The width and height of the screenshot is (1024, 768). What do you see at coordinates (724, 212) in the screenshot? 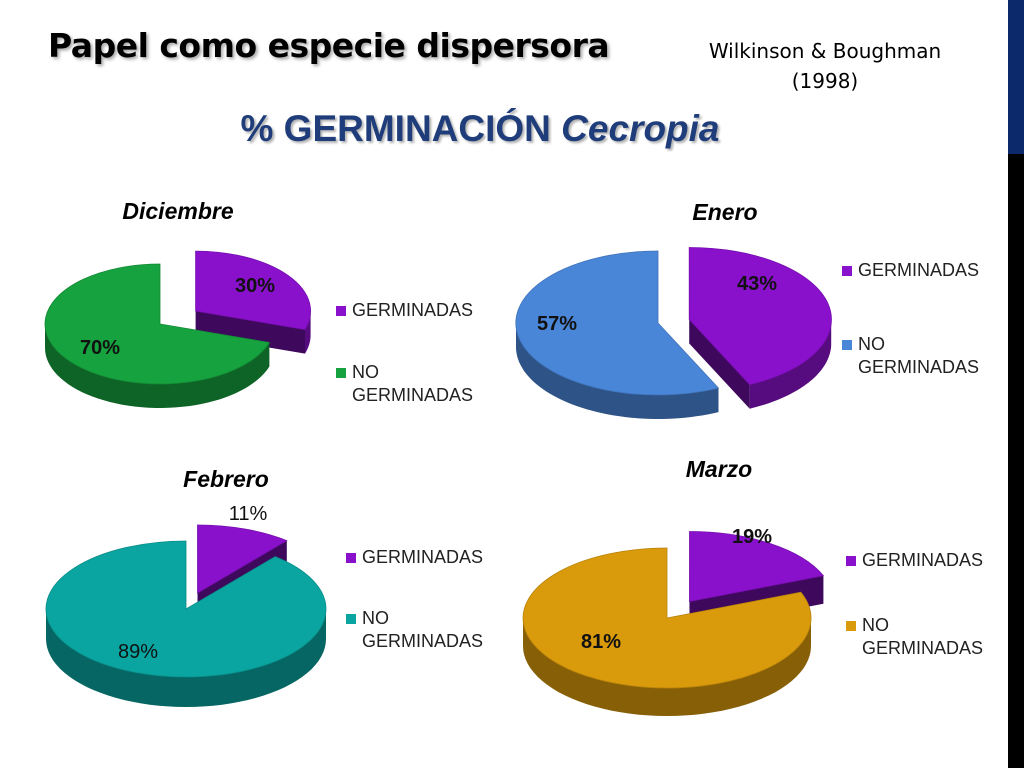
I see `pie-title: Enero` at bounding box center [724, 212].